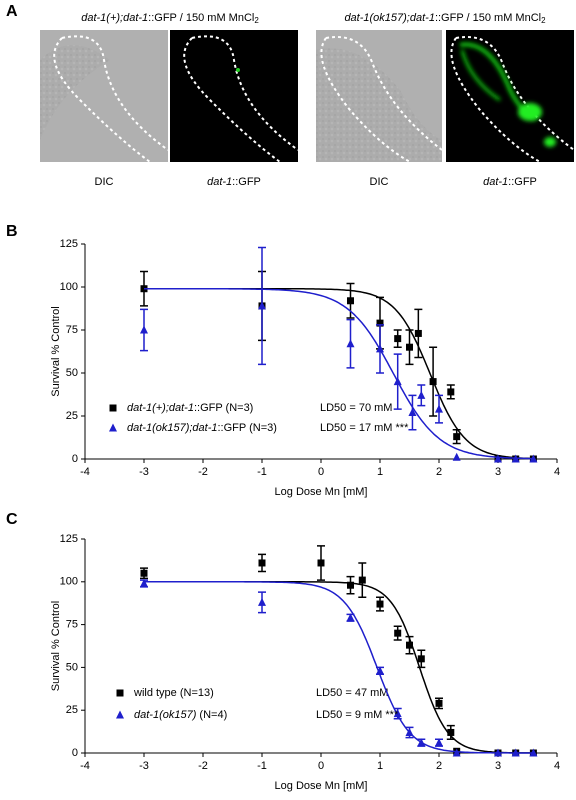  I want to click on legend-label: dat-1(ok157);dat-1::GFP (N=3), so click(202, 428).